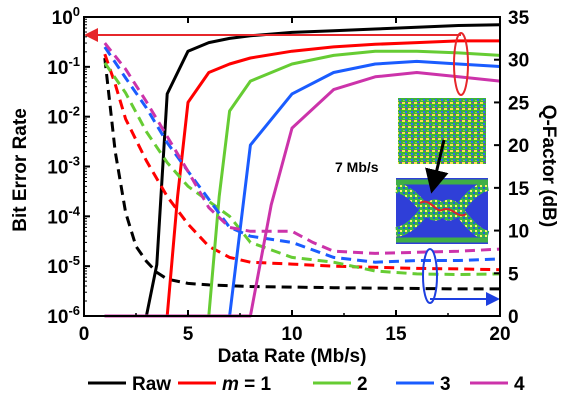  I want to click on left-y-axis-title: Bit Error Rate, so click(20, 170).